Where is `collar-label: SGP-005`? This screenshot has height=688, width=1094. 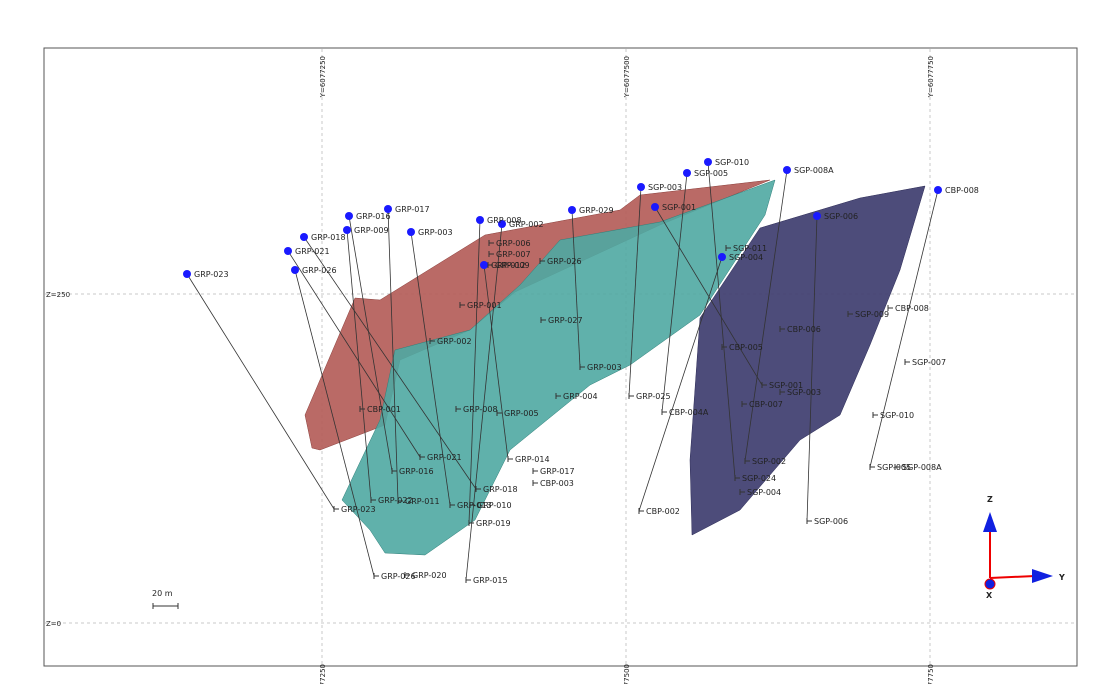
collar-label: SGP-005 is located at coordinates (711, 173).